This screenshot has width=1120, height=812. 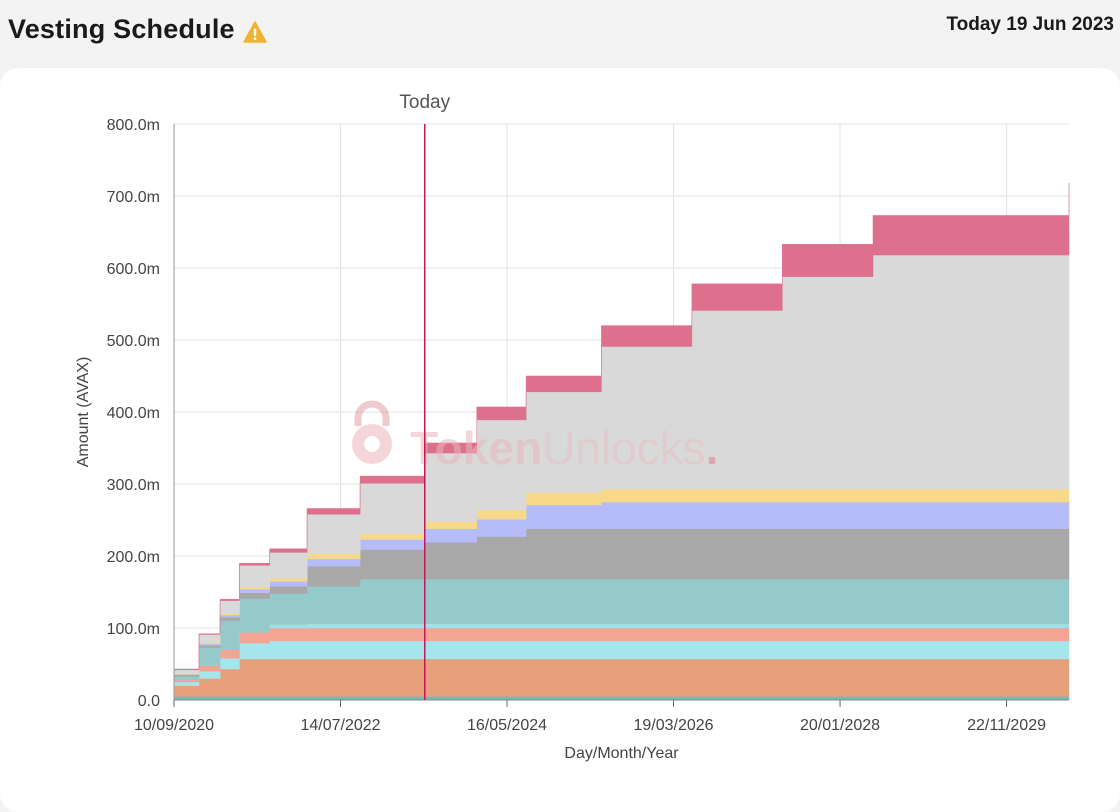 What do you see at coordinates (1006, 725) in the screenshot?
I see `x-tick-label: 22/11/2029` at bounding box center [1006, 725].